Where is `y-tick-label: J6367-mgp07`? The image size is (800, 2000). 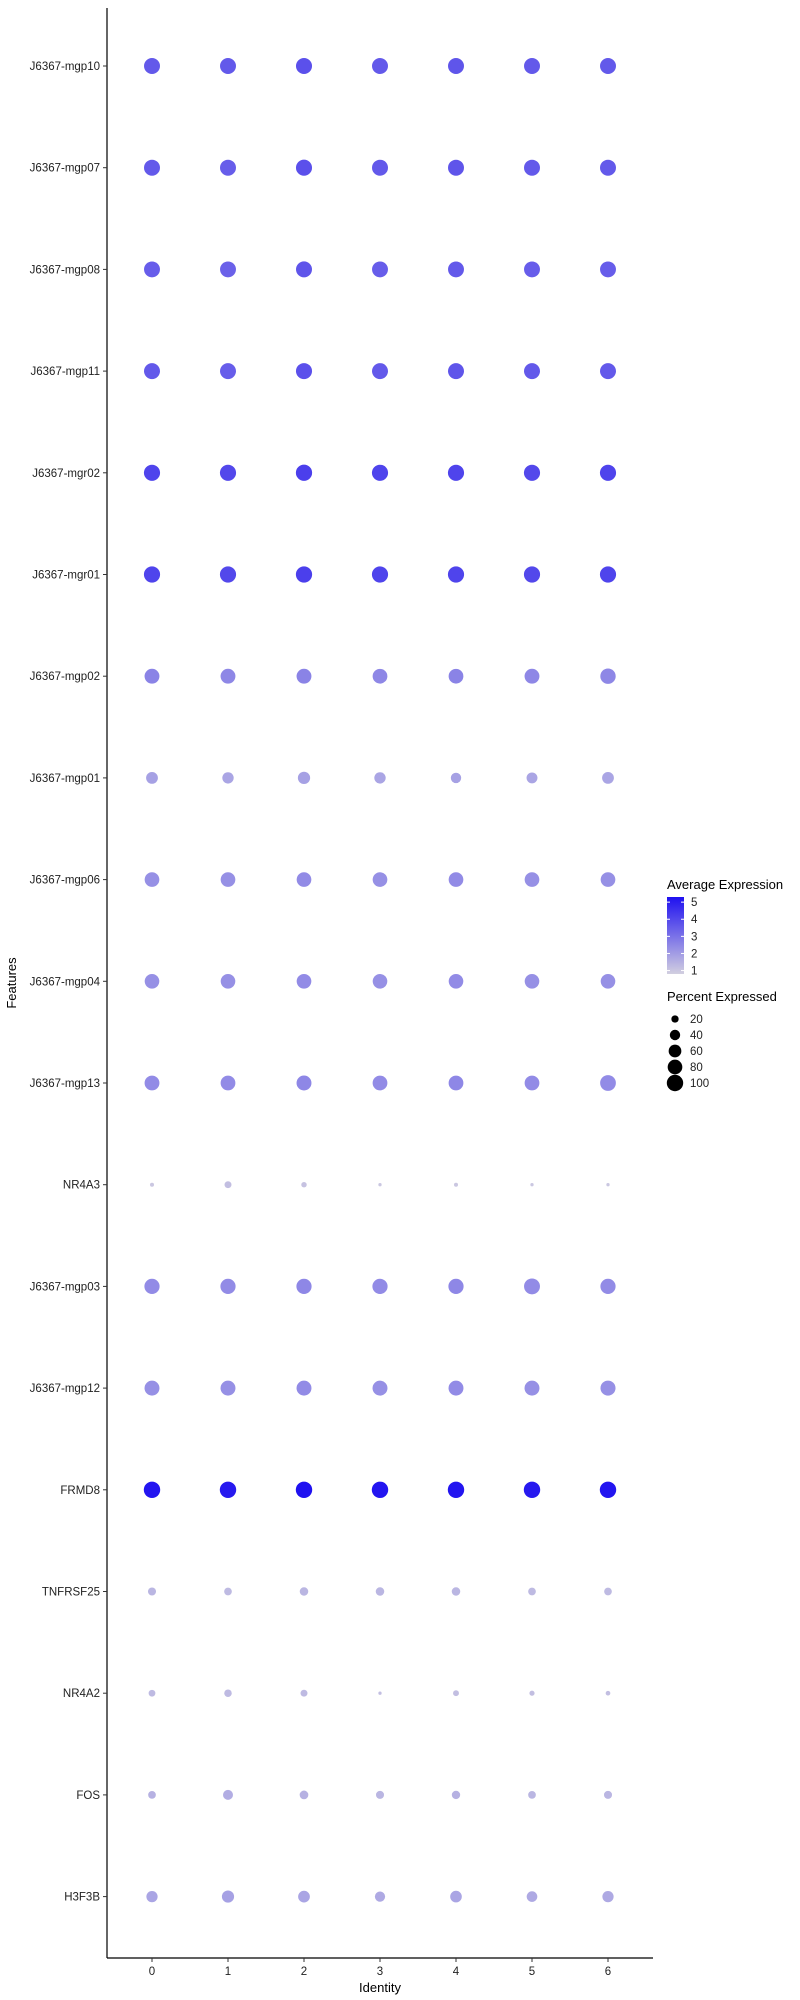
y-tick-label: J6367-mgp07 is located at coordinates (65, 169).